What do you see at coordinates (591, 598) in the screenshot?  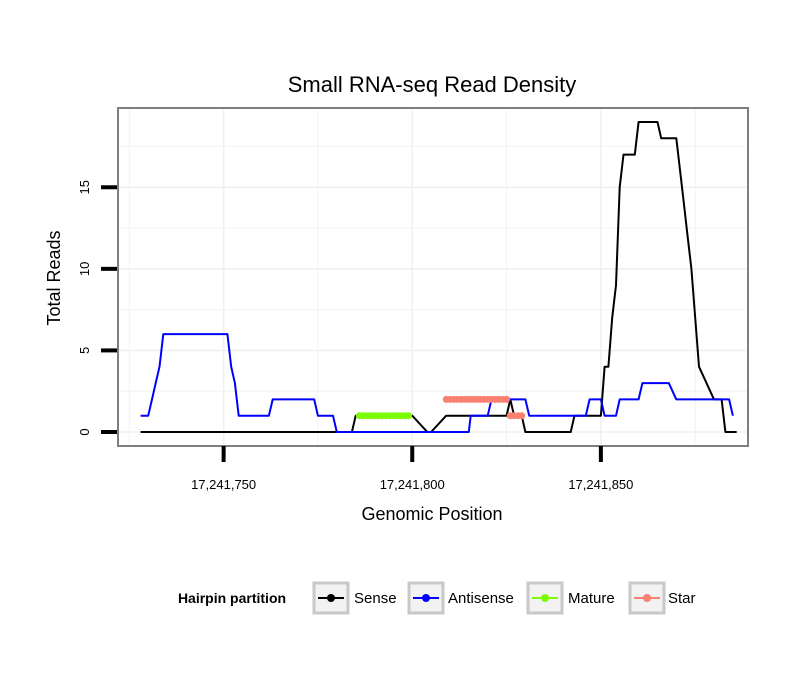 I see `legend-label: Mature` at bounding box center [591, 598].